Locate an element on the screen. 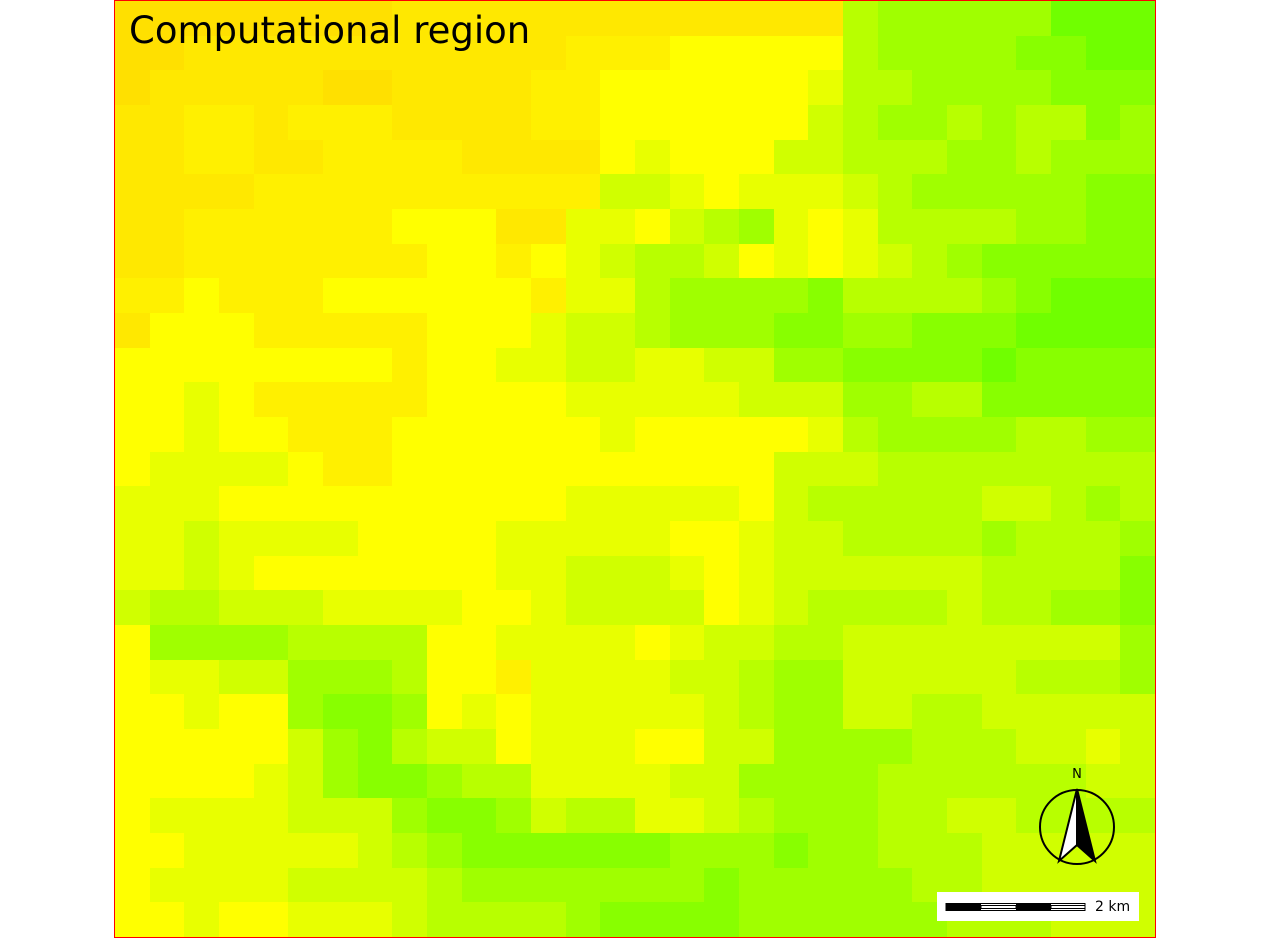 Image resolution: width=1270 pixels, height=939 pixels. north-arrow-icon is located at coordinates (1077, 826).